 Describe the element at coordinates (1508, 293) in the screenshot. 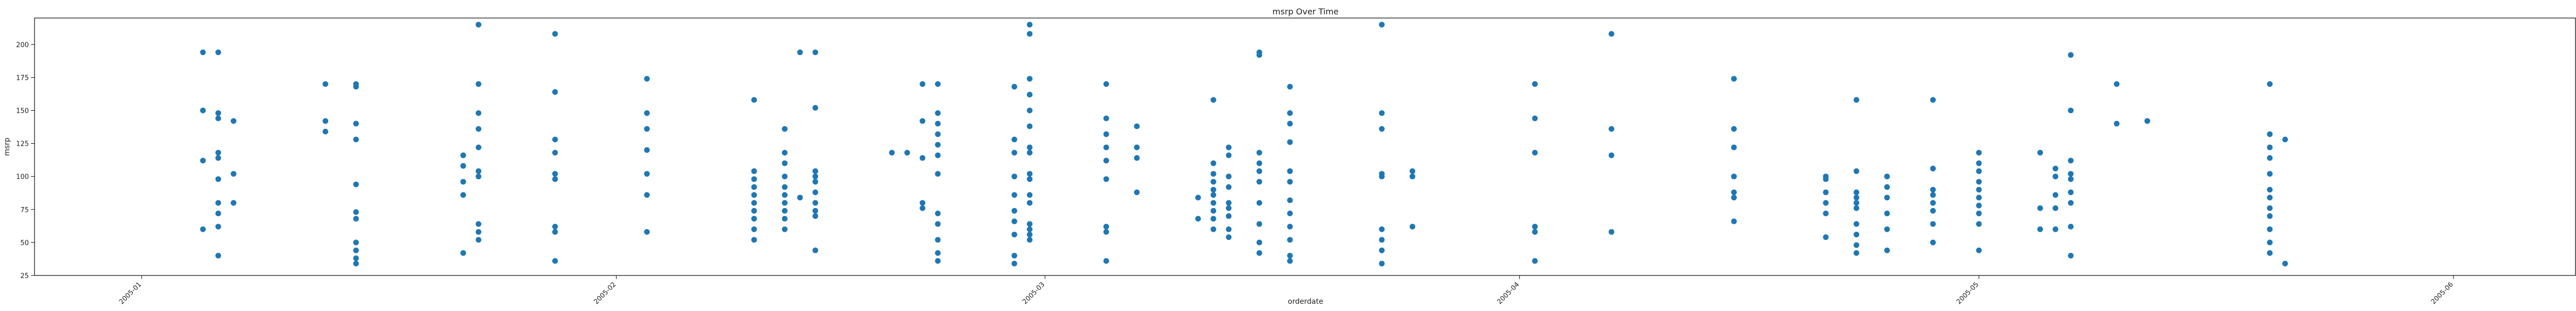

I see `x-tick-label: 2005-04` at that location.